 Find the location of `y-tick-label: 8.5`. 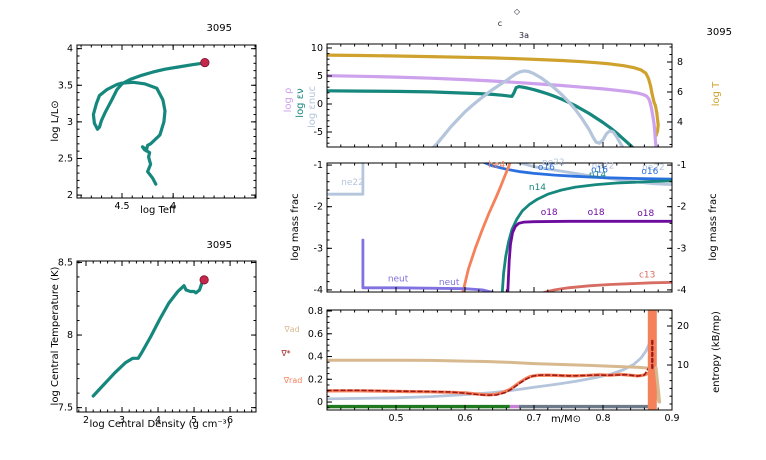

y-tick-label: 8.5 is located at coordinates (65, 262).